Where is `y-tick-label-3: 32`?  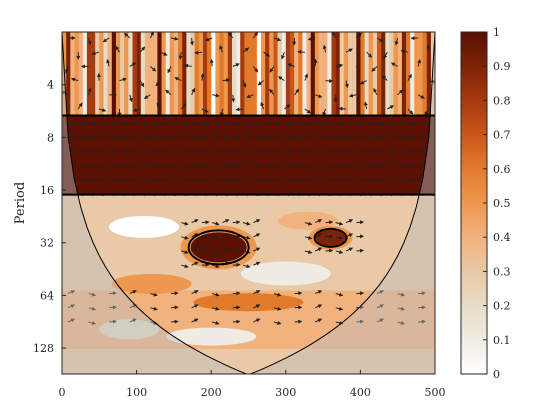
y-tick-label-3: 32 is located at coordinates (47, 243).